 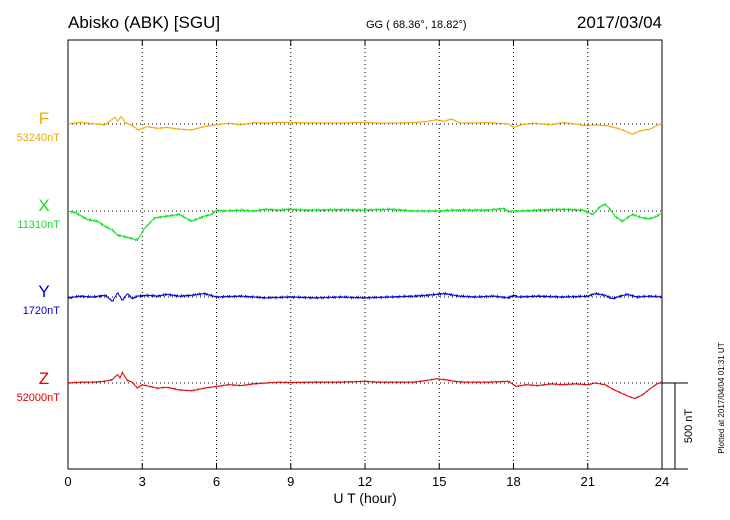 What do you see at coordinates (588, 481) in the screenshot?
I see `x-tick-label: 21` at bounding box center [588, 481].